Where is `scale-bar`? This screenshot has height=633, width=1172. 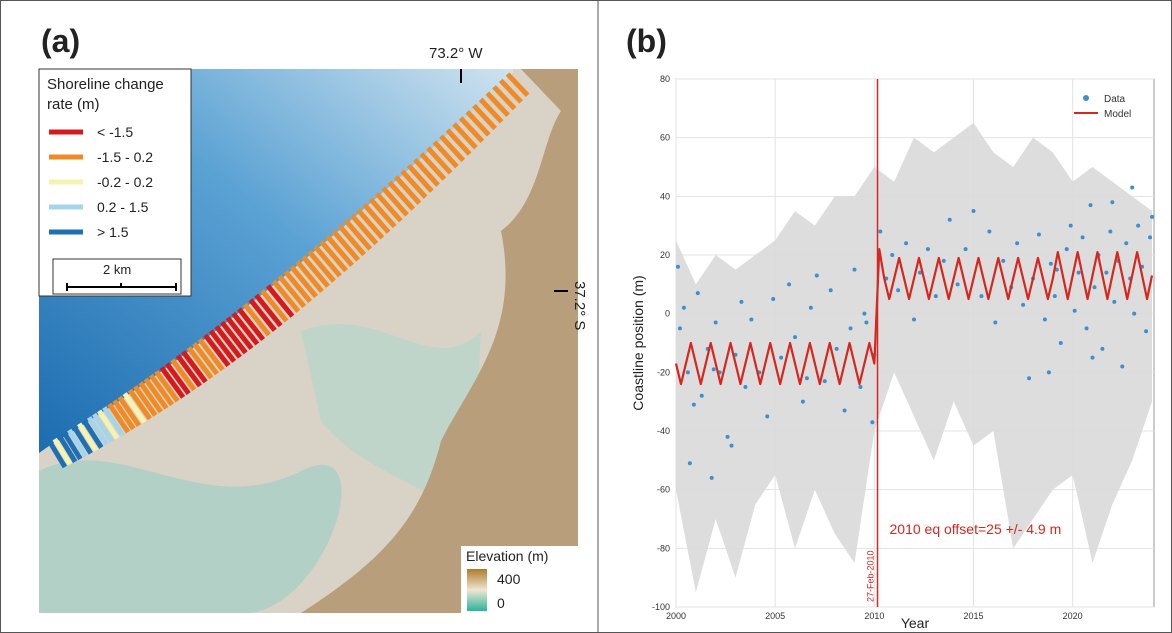
scale-bar is located at coordinates (121, 287).